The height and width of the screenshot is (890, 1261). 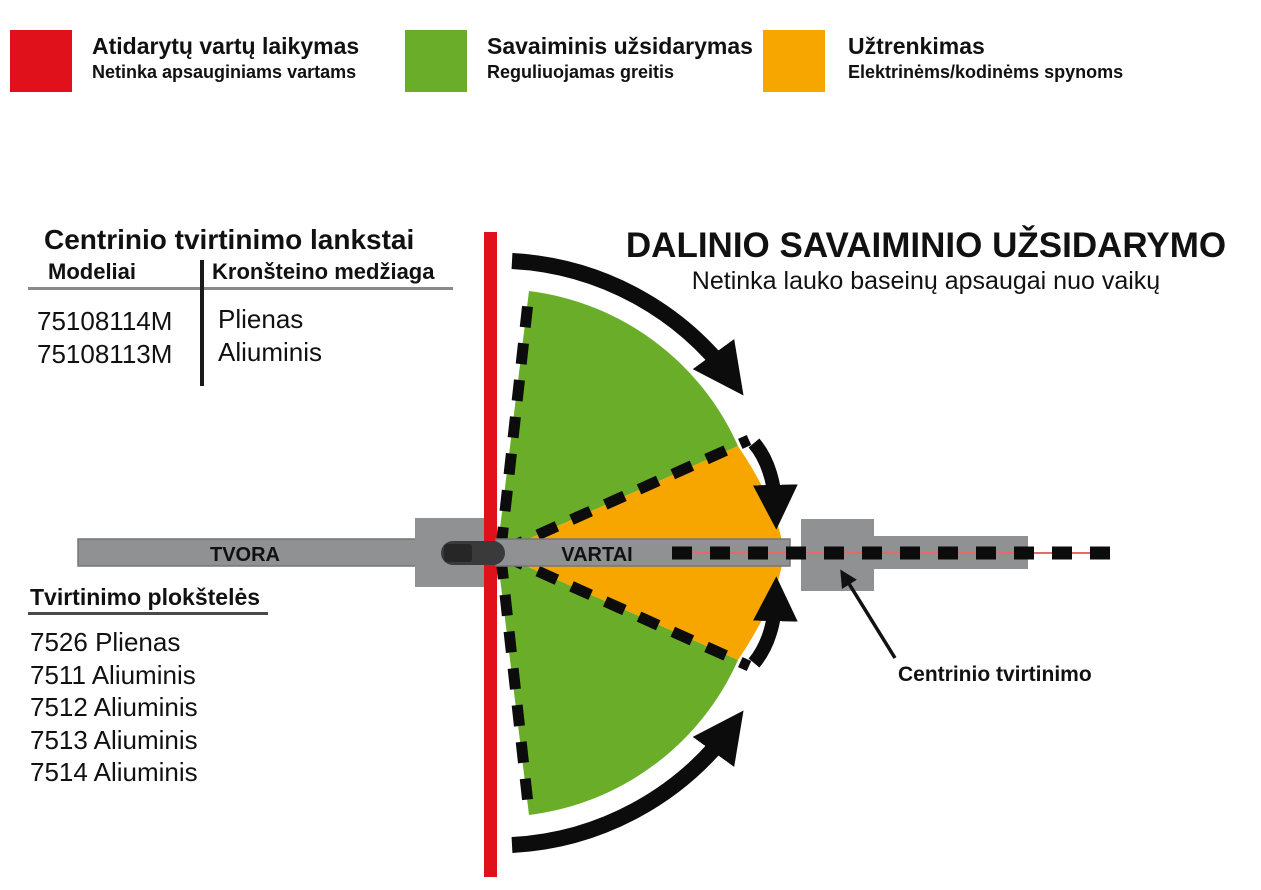 I want to click on center-mount-callout-arrow, so click(x=868, y=614).